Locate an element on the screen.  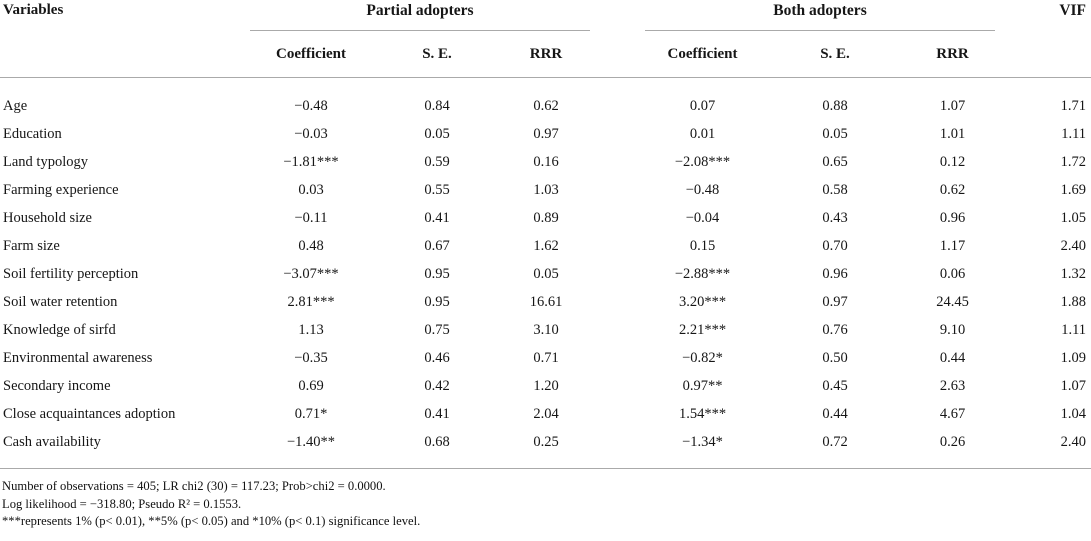
subheader-gap is located at coordinates (617, 54).